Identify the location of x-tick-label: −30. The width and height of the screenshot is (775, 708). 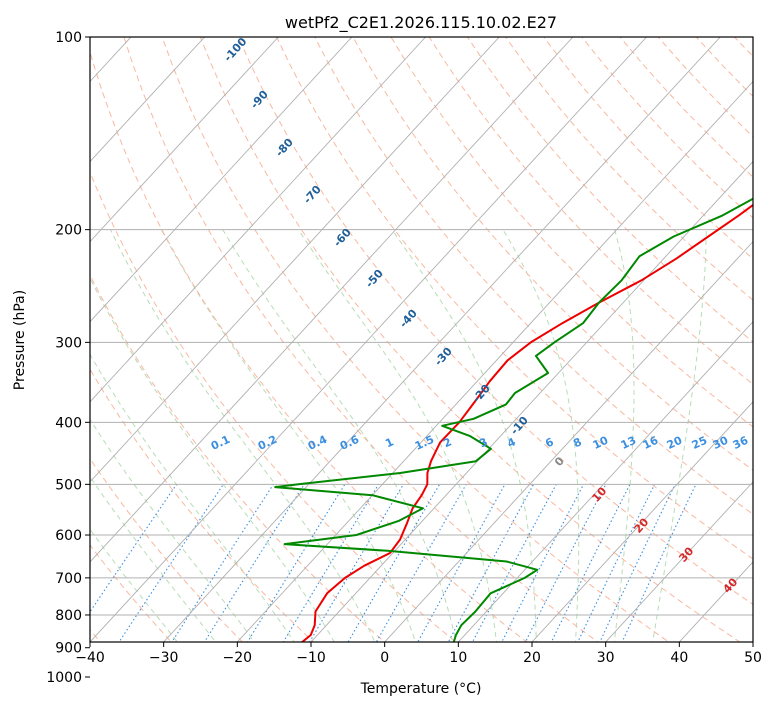
(164, 658).